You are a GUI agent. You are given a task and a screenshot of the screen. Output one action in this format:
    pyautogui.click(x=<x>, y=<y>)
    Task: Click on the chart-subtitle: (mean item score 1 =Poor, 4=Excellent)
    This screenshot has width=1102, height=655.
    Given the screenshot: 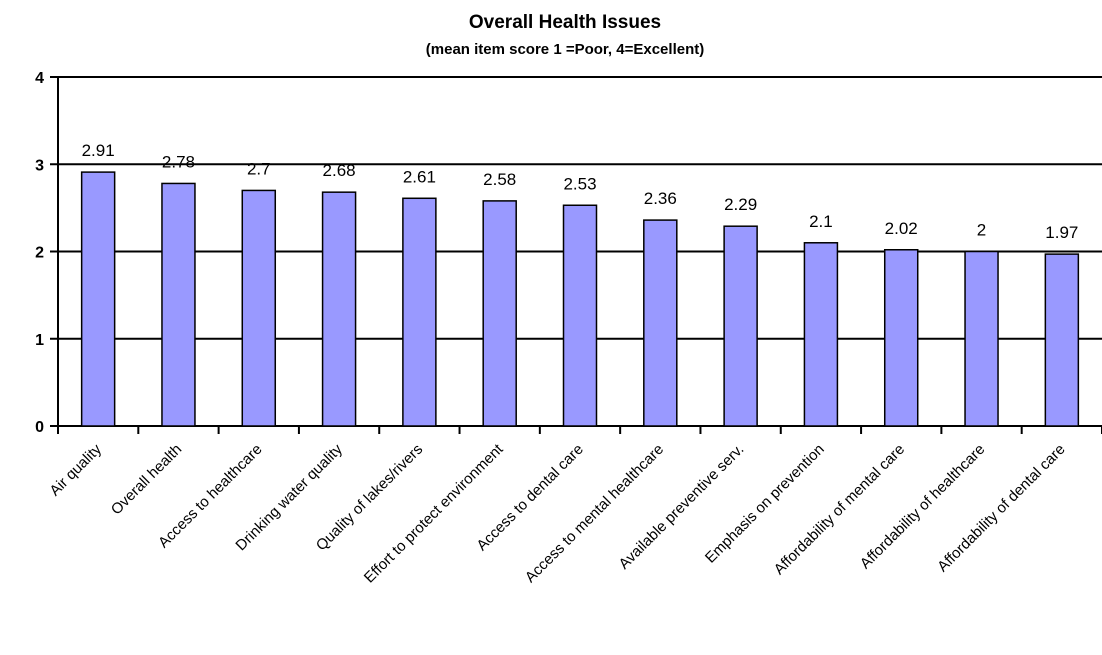 What is the action you would take?
    pyautogui.click(x=565, y=49)
    